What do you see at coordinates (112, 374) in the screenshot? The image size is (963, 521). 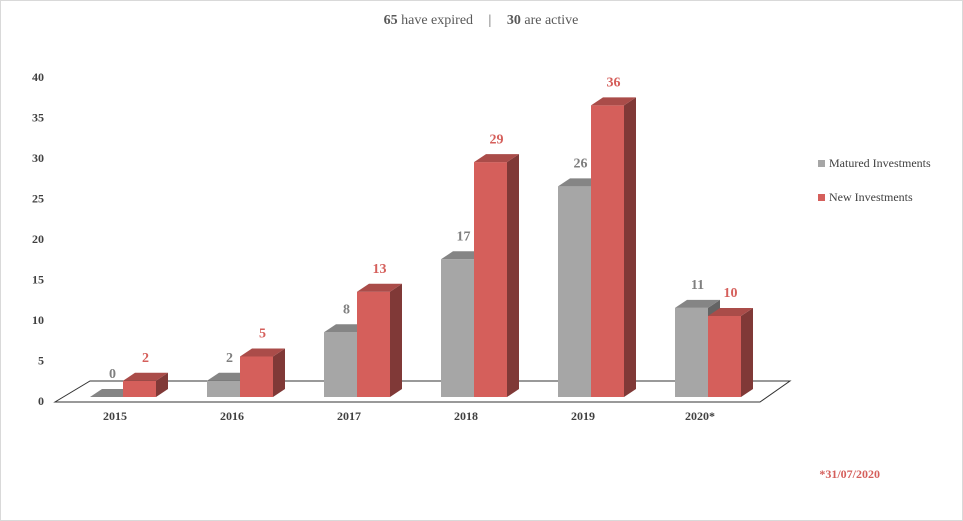 I see `data-label: 0` at bounding box center [112, 374].